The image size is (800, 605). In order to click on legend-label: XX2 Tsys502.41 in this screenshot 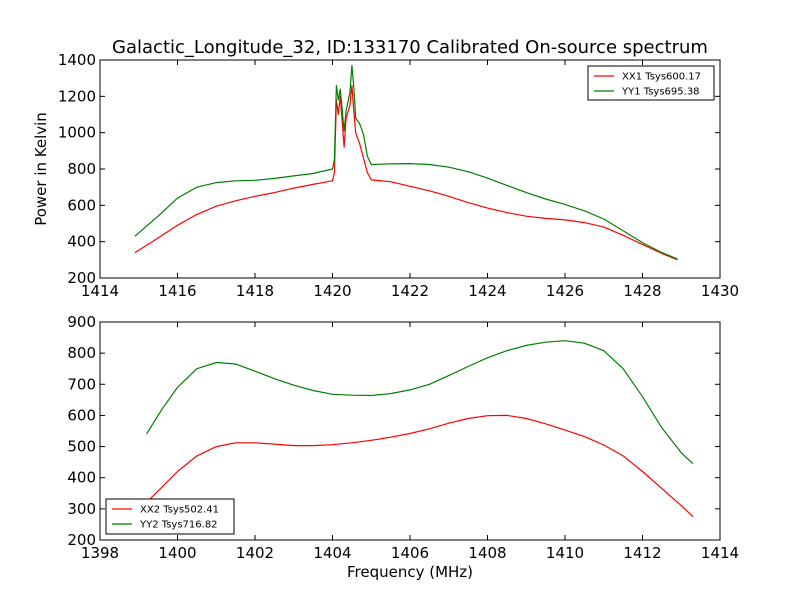, I will do `click(179, 510)`.